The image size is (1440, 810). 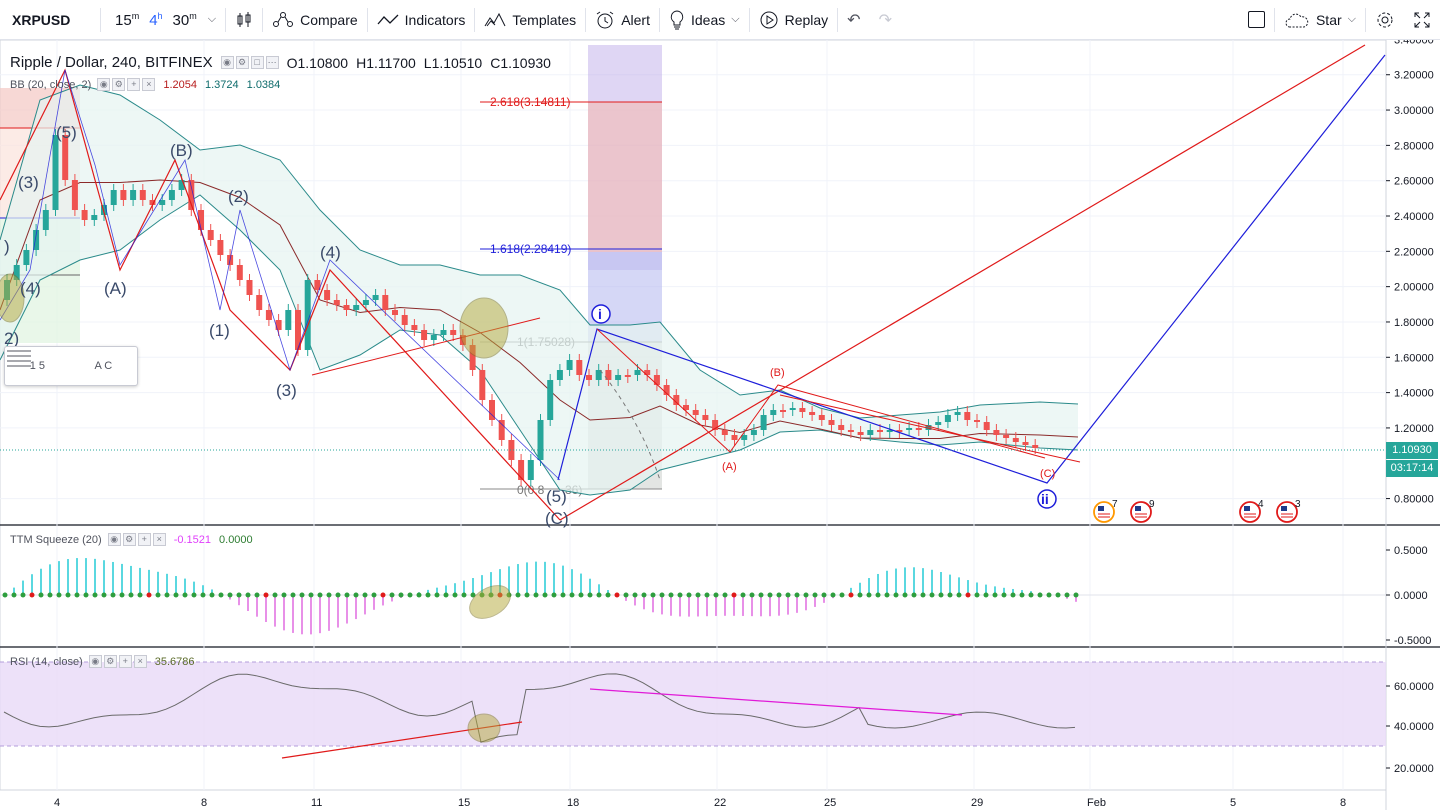 What do you see at coordinates (19, 358) in the screenshot?
I see `lines-icon` at bounding box center [19, 358].